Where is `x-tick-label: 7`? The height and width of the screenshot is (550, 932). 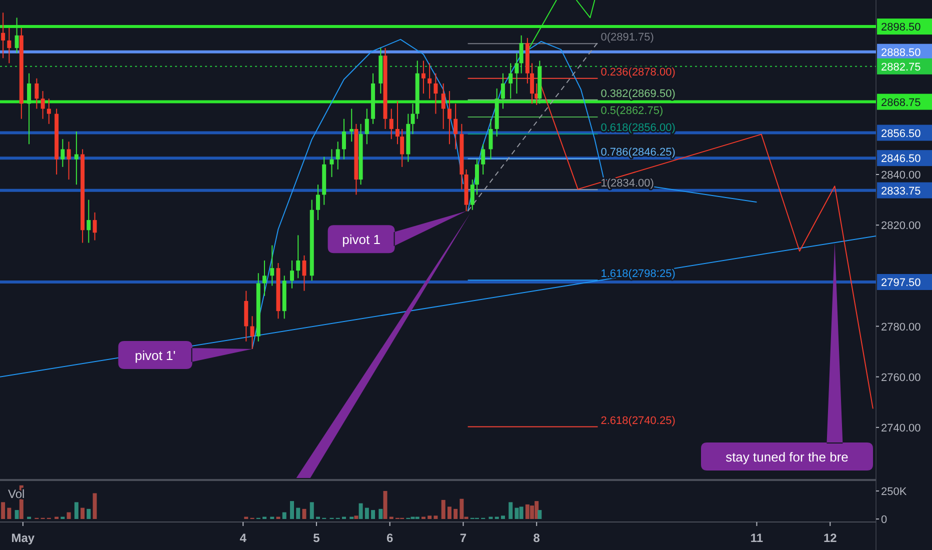
x-tick-label: 7 is located at coordinates (463, 538).